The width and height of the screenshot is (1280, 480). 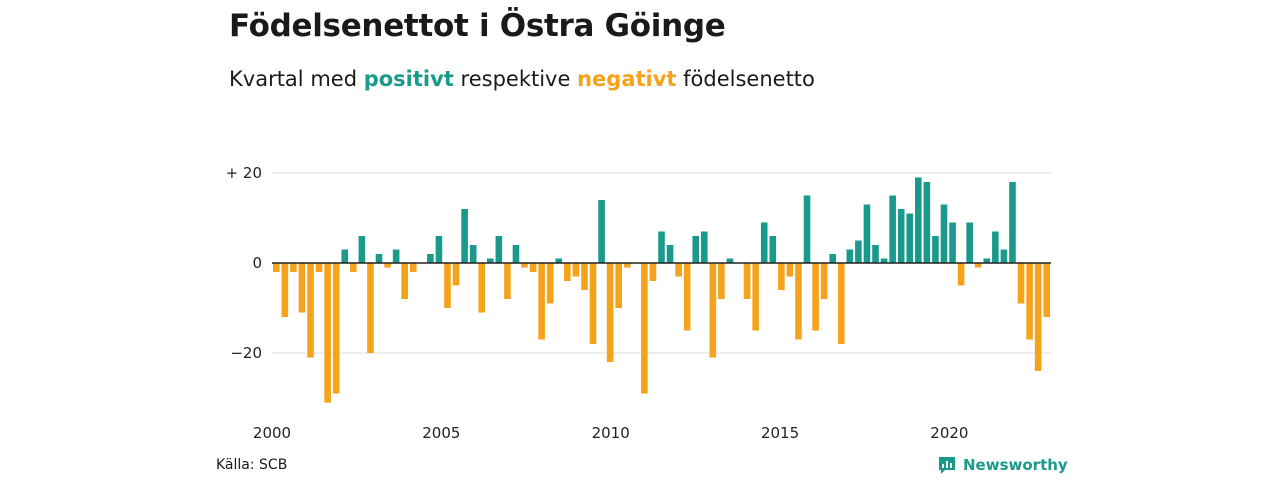 What do you see at coordinates (875, 254) in the screenshot?
I see `bar-2017-Q3` at bounding box center [875, 254].